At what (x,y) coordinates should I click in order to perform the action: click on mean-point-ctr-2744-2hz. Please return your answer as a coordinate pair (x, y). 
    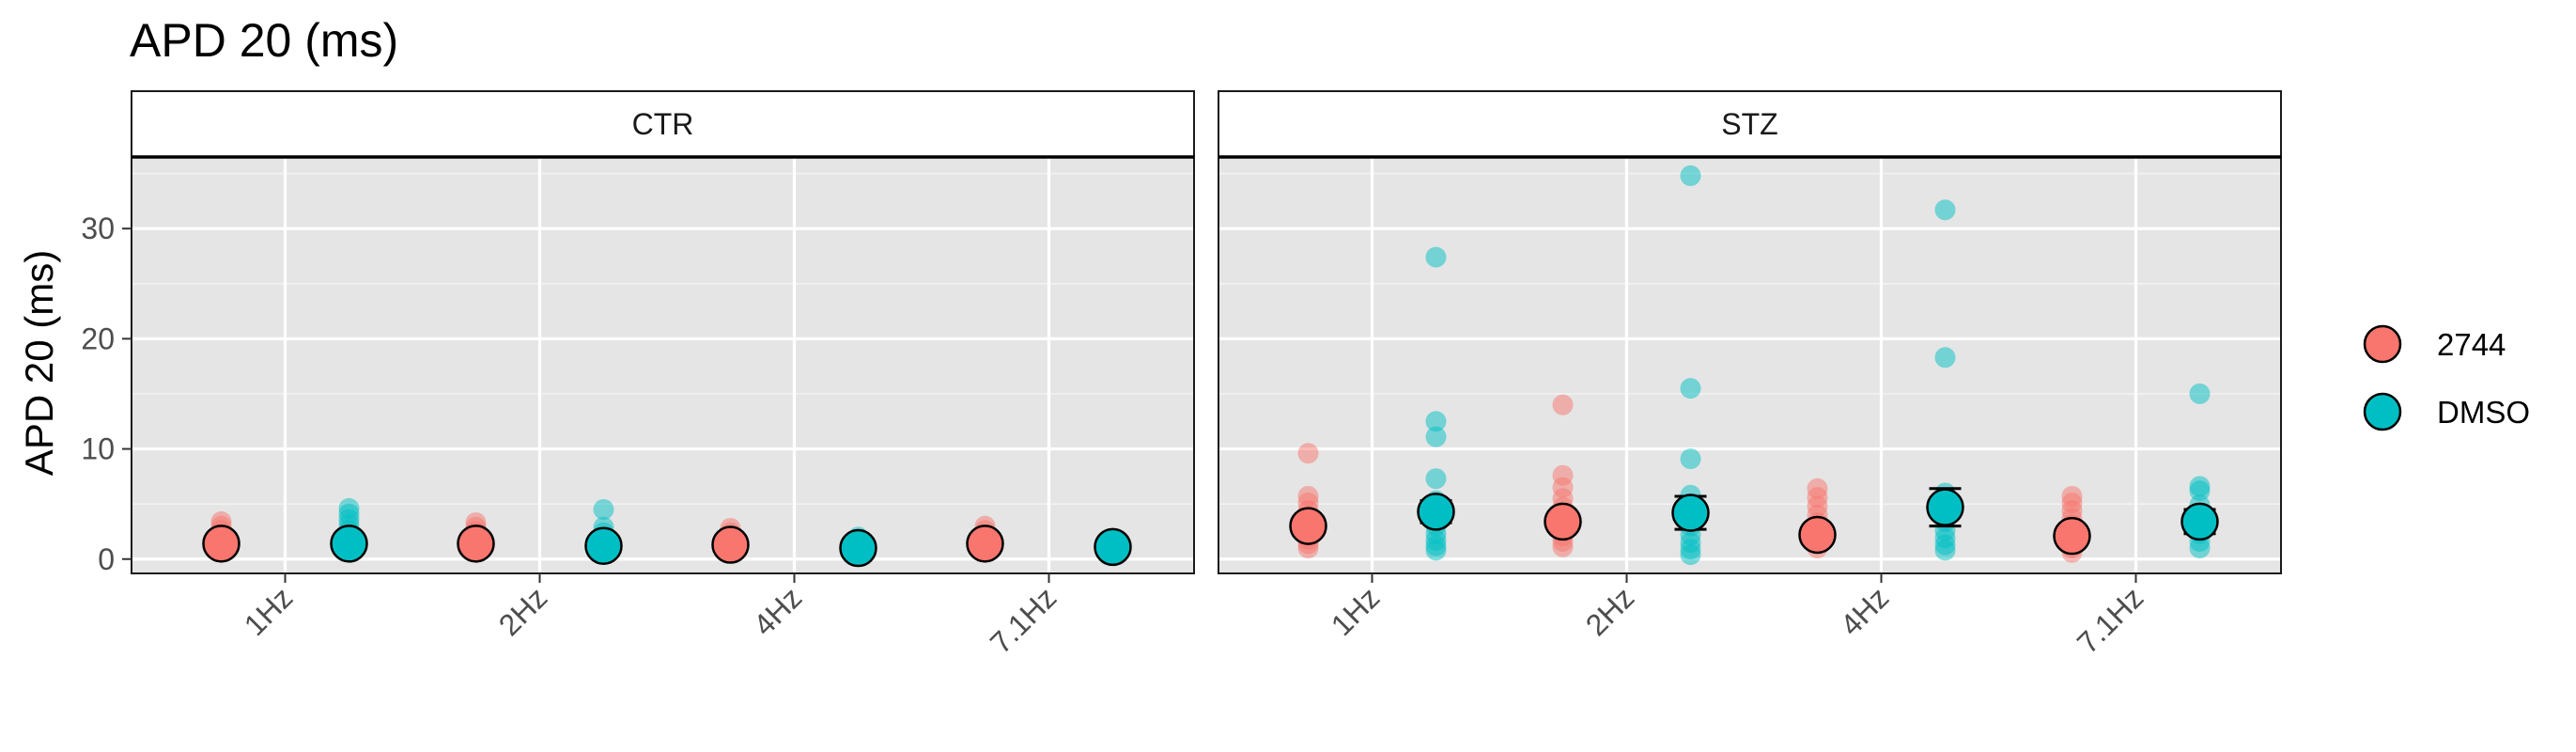
    Looking at the image, I should click on (476, 544).